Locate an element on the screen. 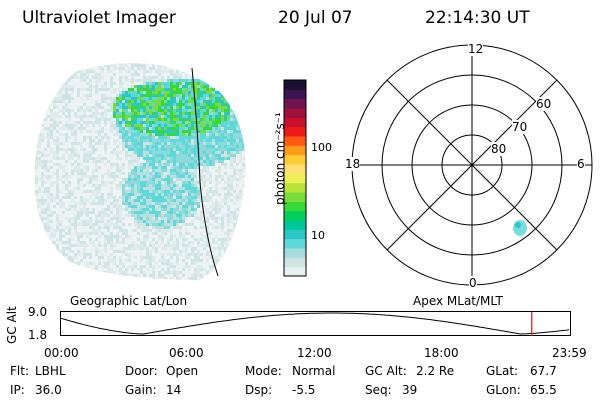 The width and height of the screenshot is (600, 400). mlt-label-18: 18 is located at coordinates (353, 164).